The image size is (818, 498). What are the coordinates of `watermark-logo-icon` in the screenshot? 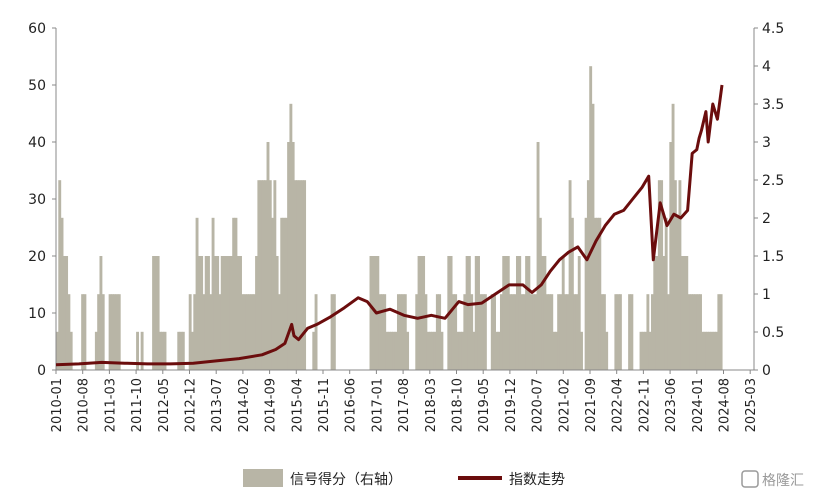 It's located at (750, 479).